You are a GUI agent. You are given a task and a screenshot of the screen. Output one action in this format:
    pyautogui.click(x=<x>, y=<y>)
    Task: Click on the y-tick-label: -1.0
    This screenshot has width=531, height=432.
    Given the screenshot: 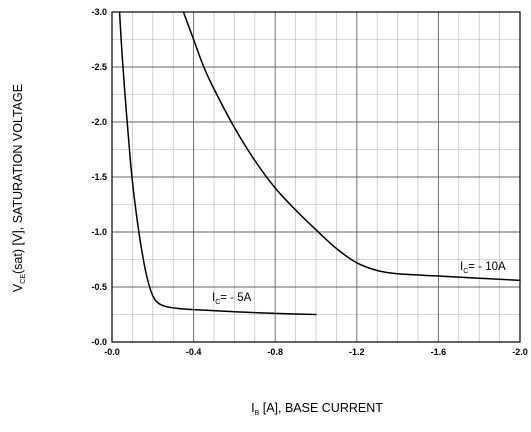 What is the action you would take?
    pyautogui.click(x=99, y=232)
    